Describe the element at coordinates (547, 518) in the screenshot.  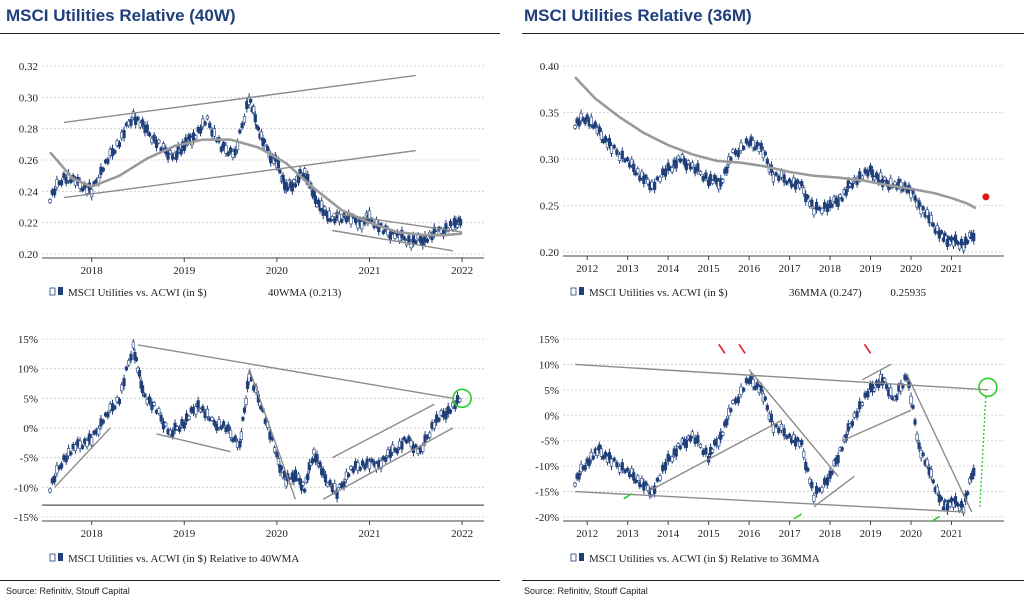
I see `y-tick-label: -20%` at that location.